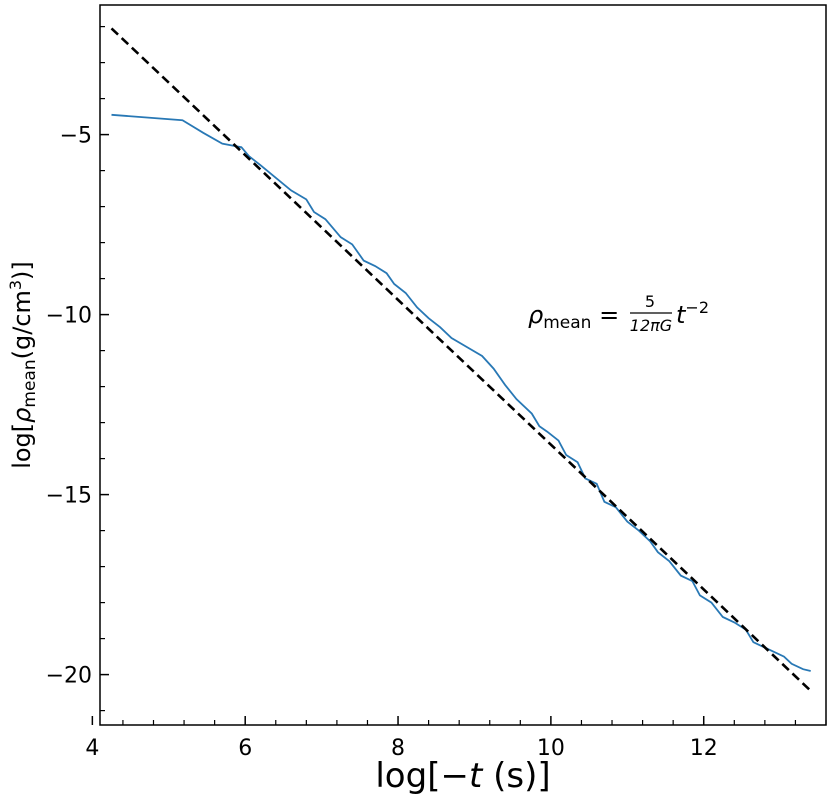 The height and width of the screenshot is (800, 830). I want to click on x-tick-label: 12, so click(704, 748).